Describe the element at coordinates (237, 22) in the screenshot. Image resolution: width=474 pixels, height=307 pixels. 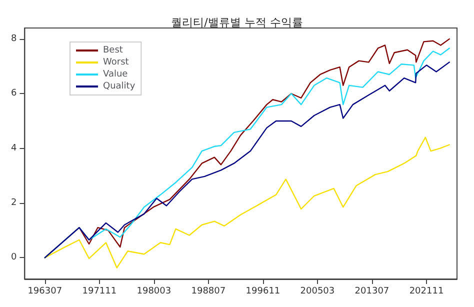
I see `chart-title: 퀄리티/밸류별 누적 수익률` at that location.